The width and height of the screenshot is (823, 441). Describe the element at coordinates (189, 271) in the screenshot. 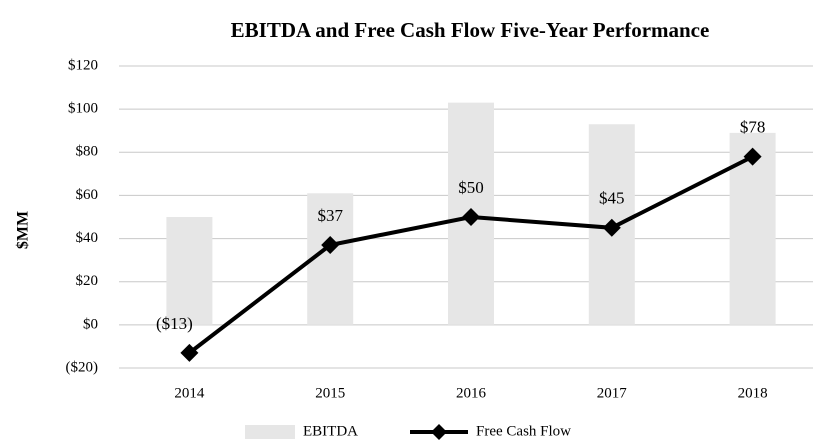

I see `bar` at that location.